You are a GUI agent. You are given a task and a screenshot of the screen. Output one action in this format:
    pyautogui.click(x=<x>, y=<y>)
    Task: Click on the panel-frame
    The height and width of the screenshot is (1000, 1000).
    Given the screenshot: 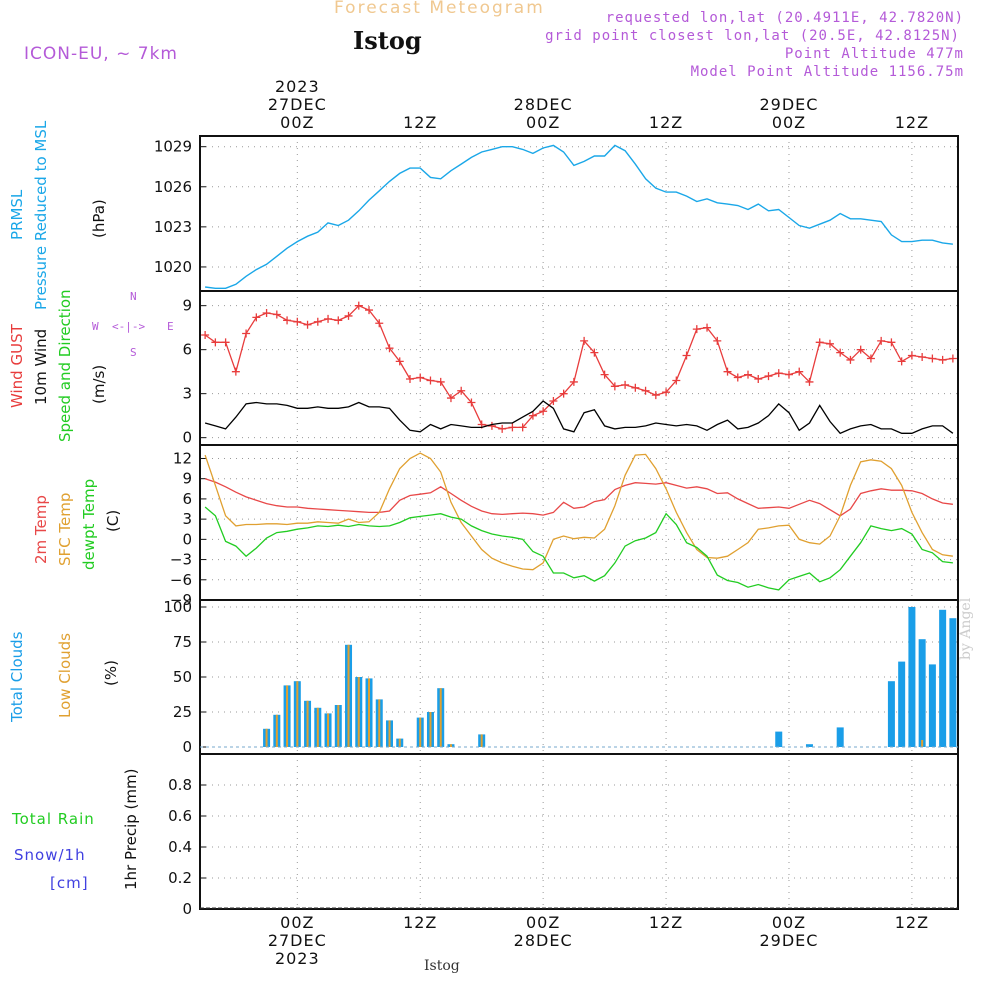 What is the action you would take?
    pyautogui.click(x=579, y=213)
    